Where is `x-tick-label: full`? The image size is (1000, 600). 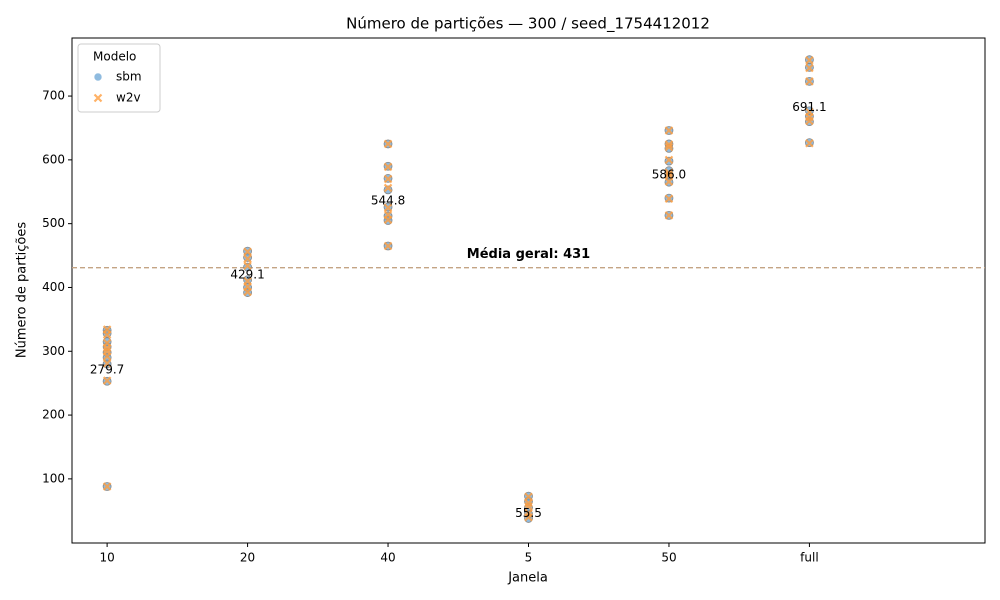
x-tick-label: full is located at coordinates (809, 558).